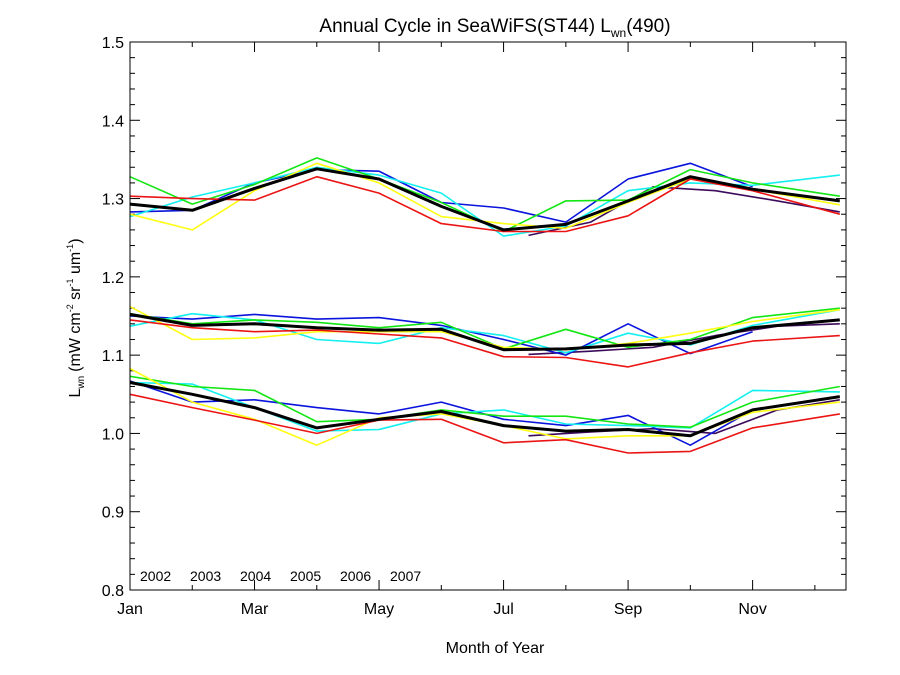  I want to click on x-tick-label: Jul, so click(503, 609).